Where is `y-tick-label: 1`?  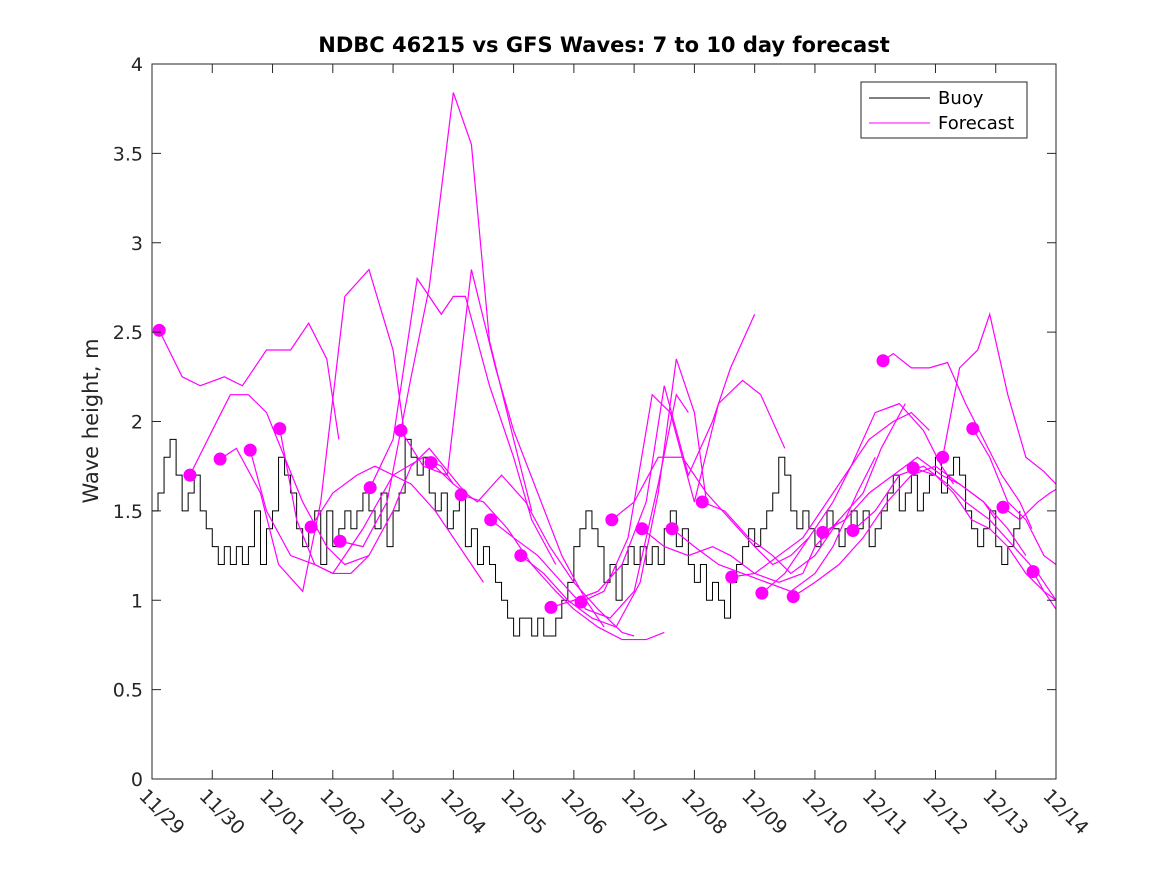 y-tick-label: 1 is located at coordinates (137, 601).